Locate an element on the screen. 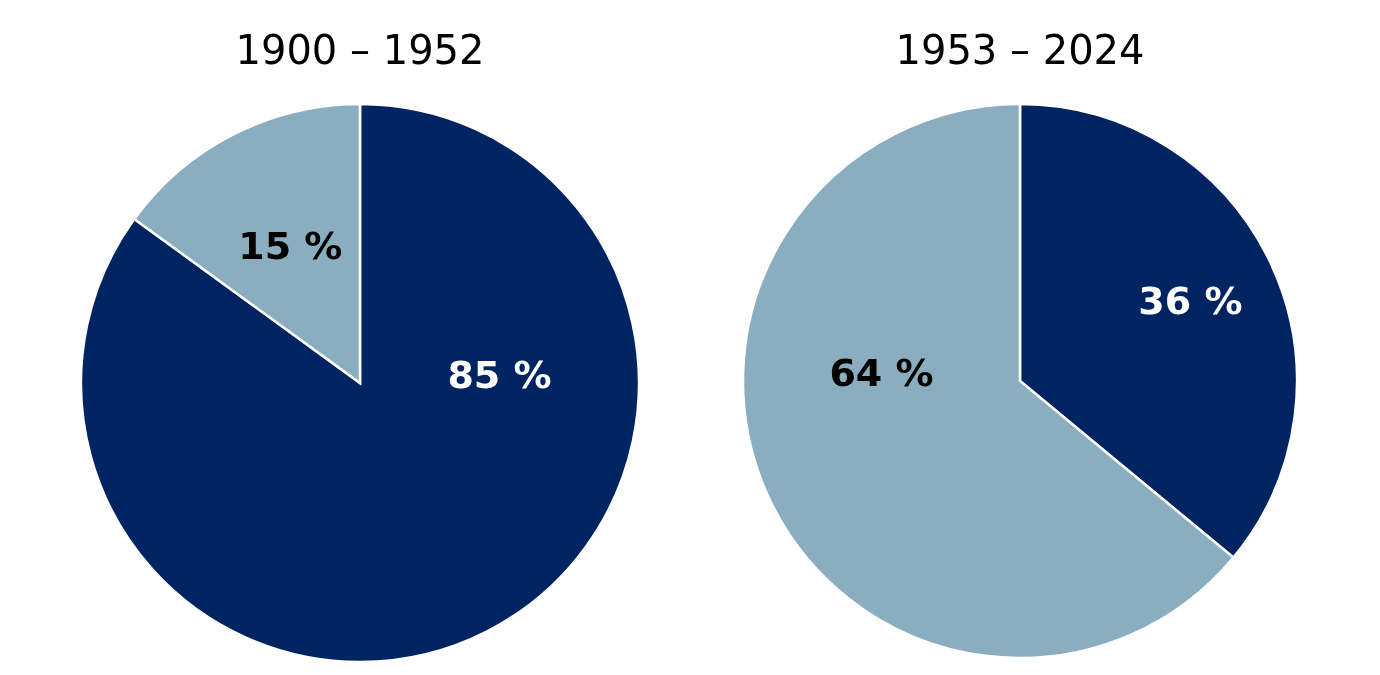 This screenshot has width=1380, height=675. data-label: 15 % is located at coordinates (290, 246).